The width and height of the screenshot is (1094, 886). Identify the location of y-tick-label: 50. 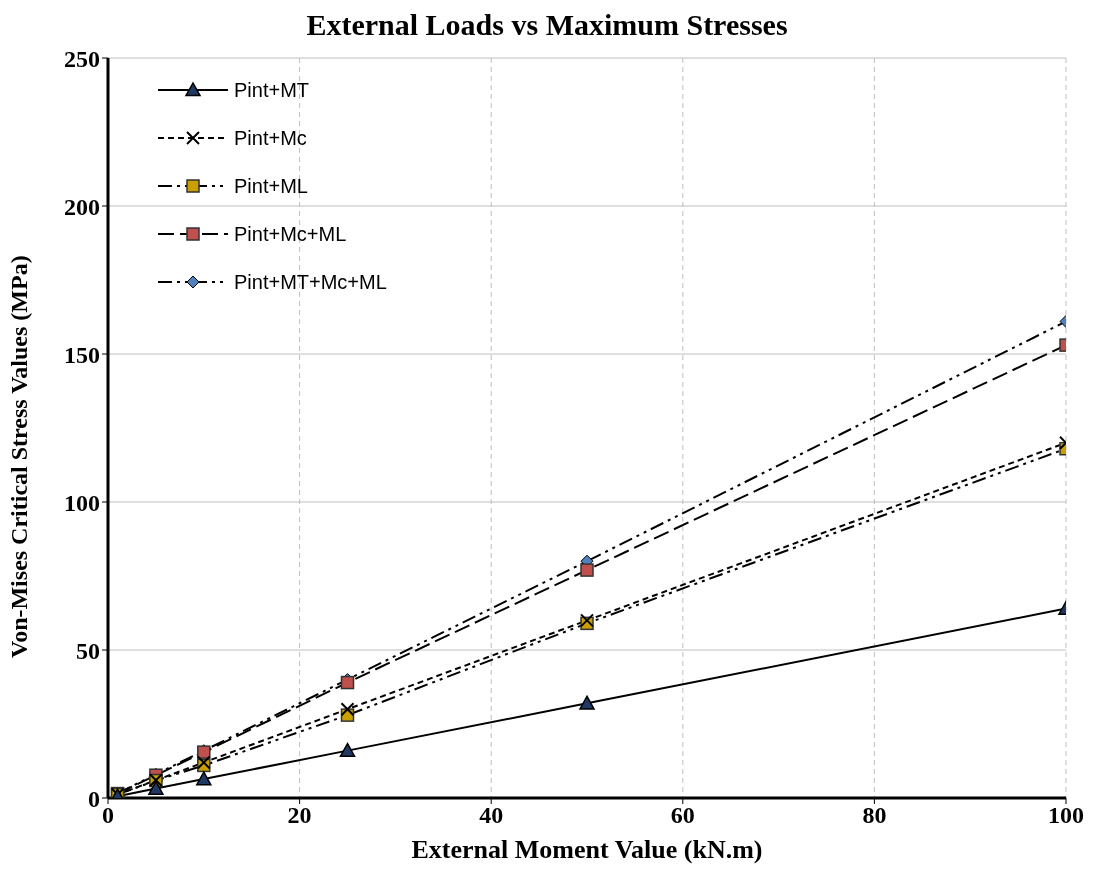
(88, 650).